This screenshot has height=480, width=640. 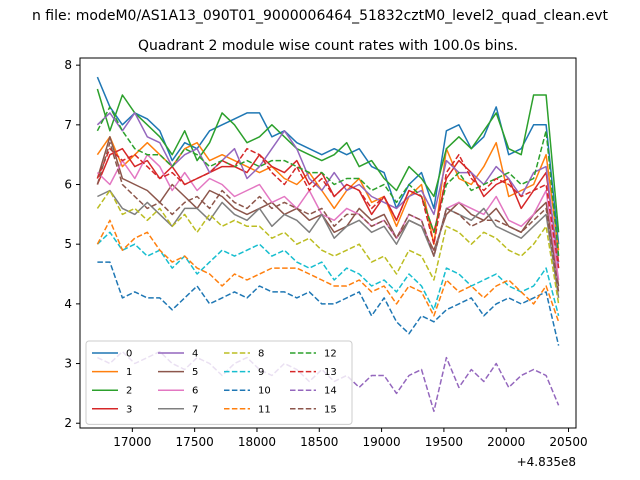 What do you see at coordinates (129, 391) in the screenshot?
I see `legend-label-2: 2` at bounding box center [129, 391].